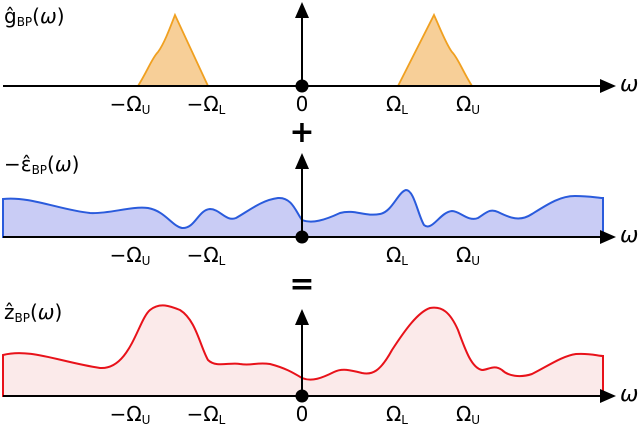 This screenshot has height=427, width=640. Describe the element at coordinates (302, 161) in the screenshot. I see `epsilon-bp-vertical-arrow` at that location.